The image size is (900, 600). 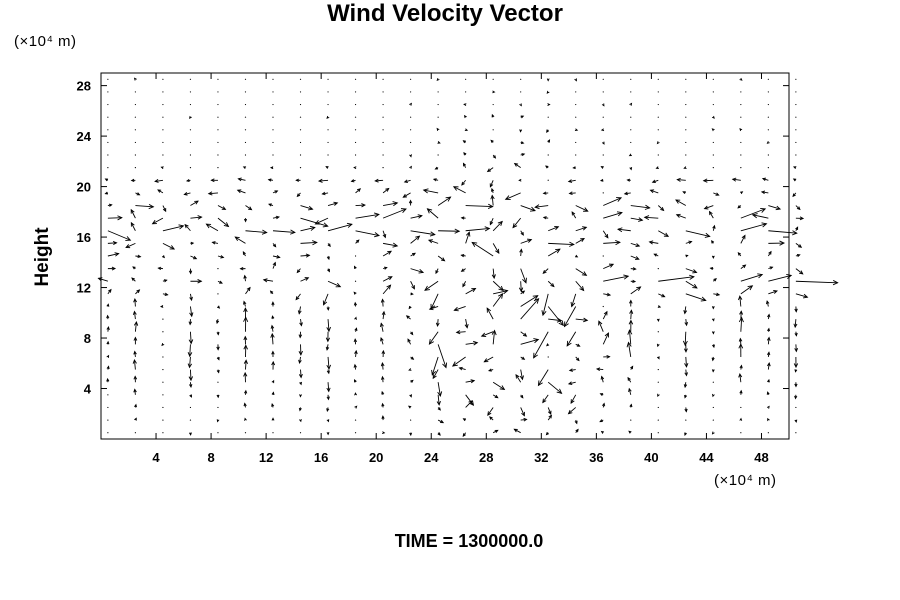 I want to click on y-tick-label: 4, so click(x=88, y=389).